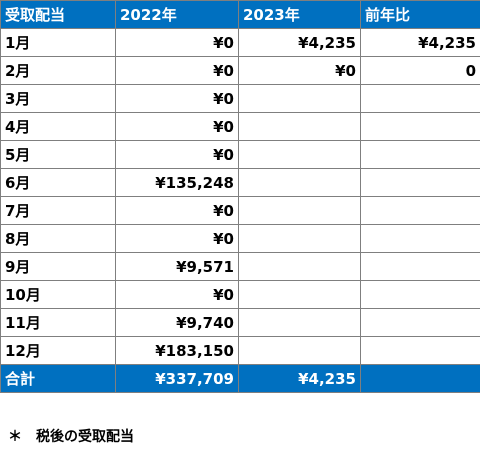  I want to click on total-row: 合計 ¥337,709 ¥4,235, so click(240, 378).